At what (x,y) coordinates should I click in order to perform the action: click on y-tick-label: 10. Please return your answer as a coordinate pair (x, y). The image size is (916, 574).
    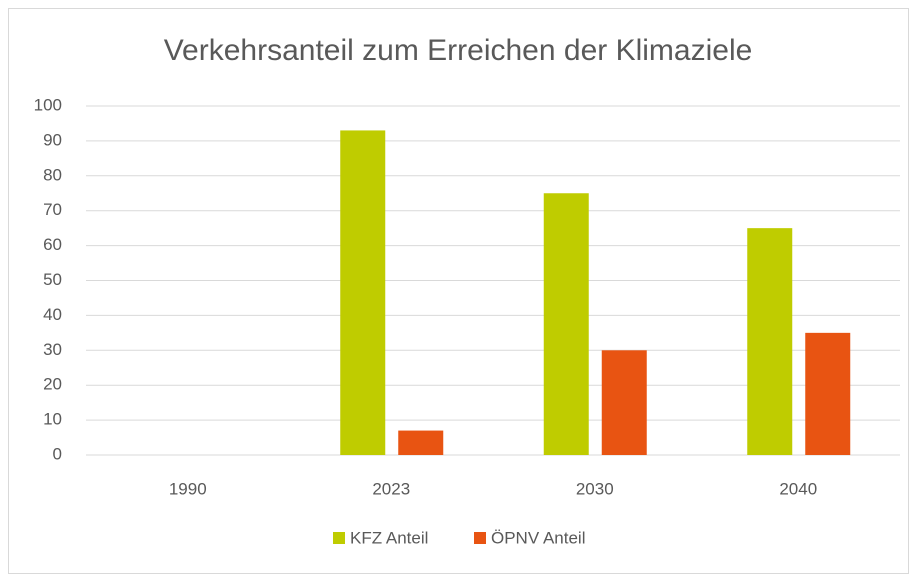
    Looking at the image, I should click on (52, 419).